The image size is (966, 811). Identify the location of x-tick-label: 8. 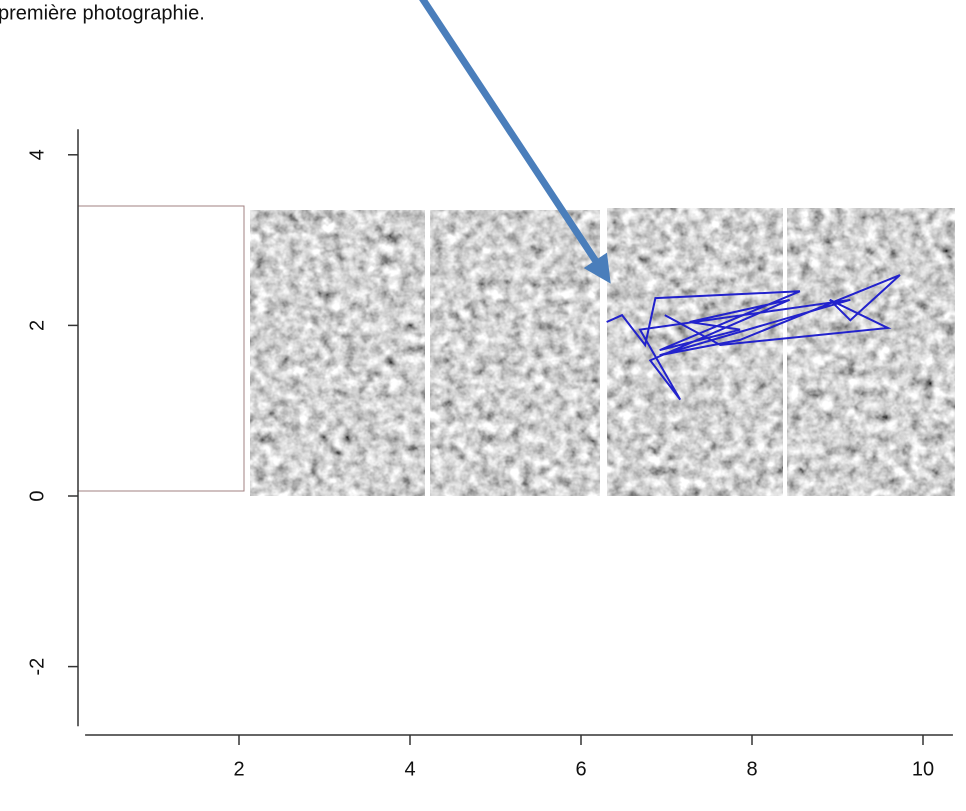
(751, 769).